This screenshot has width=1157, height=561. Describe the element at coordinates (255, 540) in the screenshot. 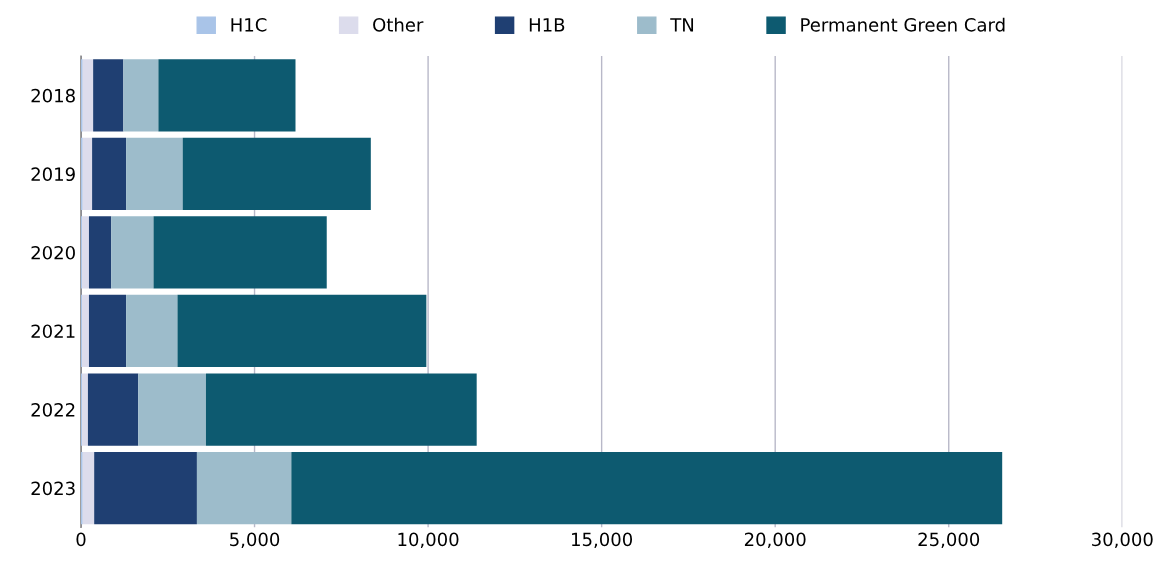

I see `x-tick-label: 5,000` at that location.